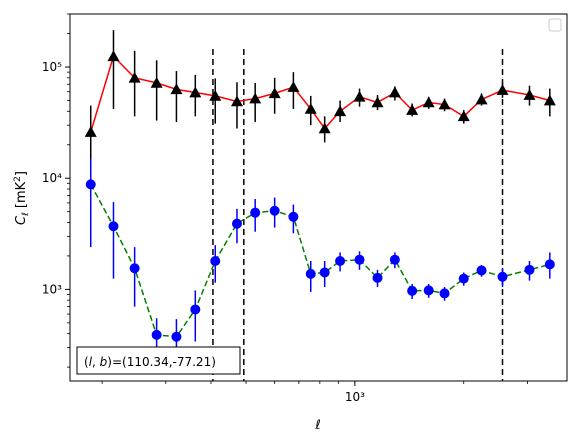  What do you see at coordinates (355, 397) in the screenshot?
I see `x-tick-label-1: 10³` at bounding box center [355, 397].